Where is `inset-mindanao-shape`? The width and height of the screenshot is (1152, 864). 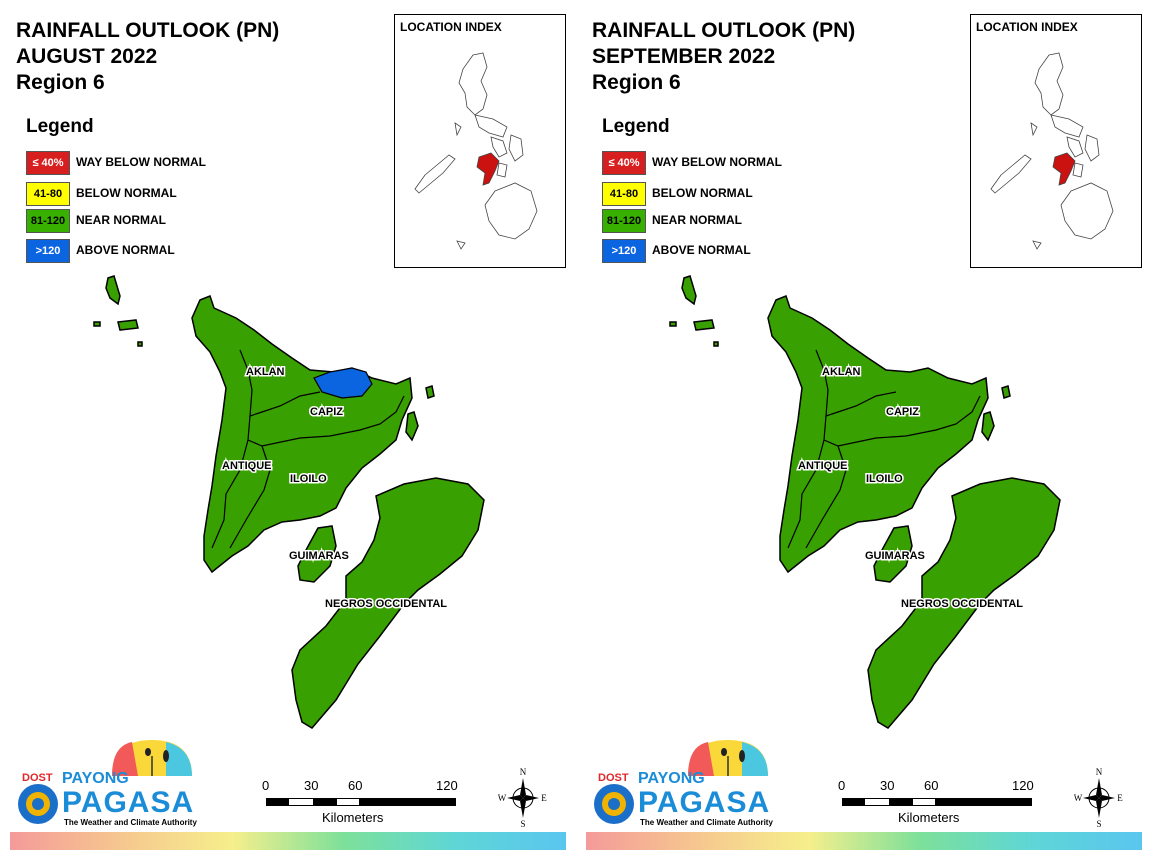
inset-mindanao-shape is located at coordinates (1087, 211).